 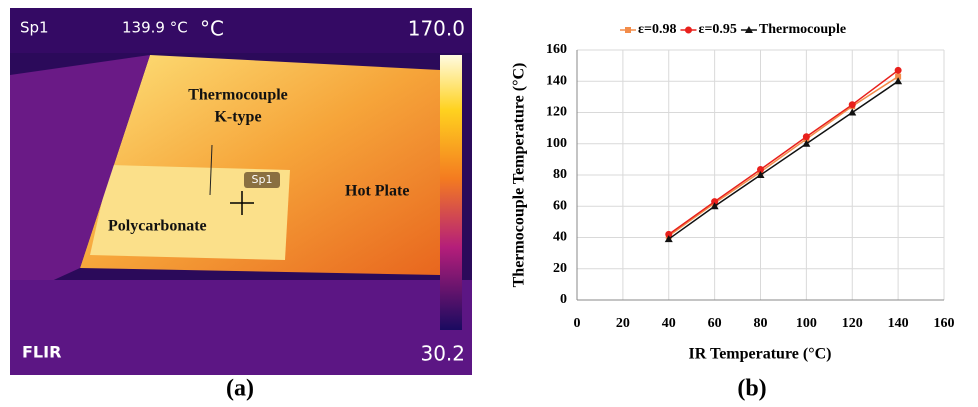 What do you see at coordinates (560, 268) in the screenshot?
I see `y-tick-label: 20` at bounding box center [560, 268].